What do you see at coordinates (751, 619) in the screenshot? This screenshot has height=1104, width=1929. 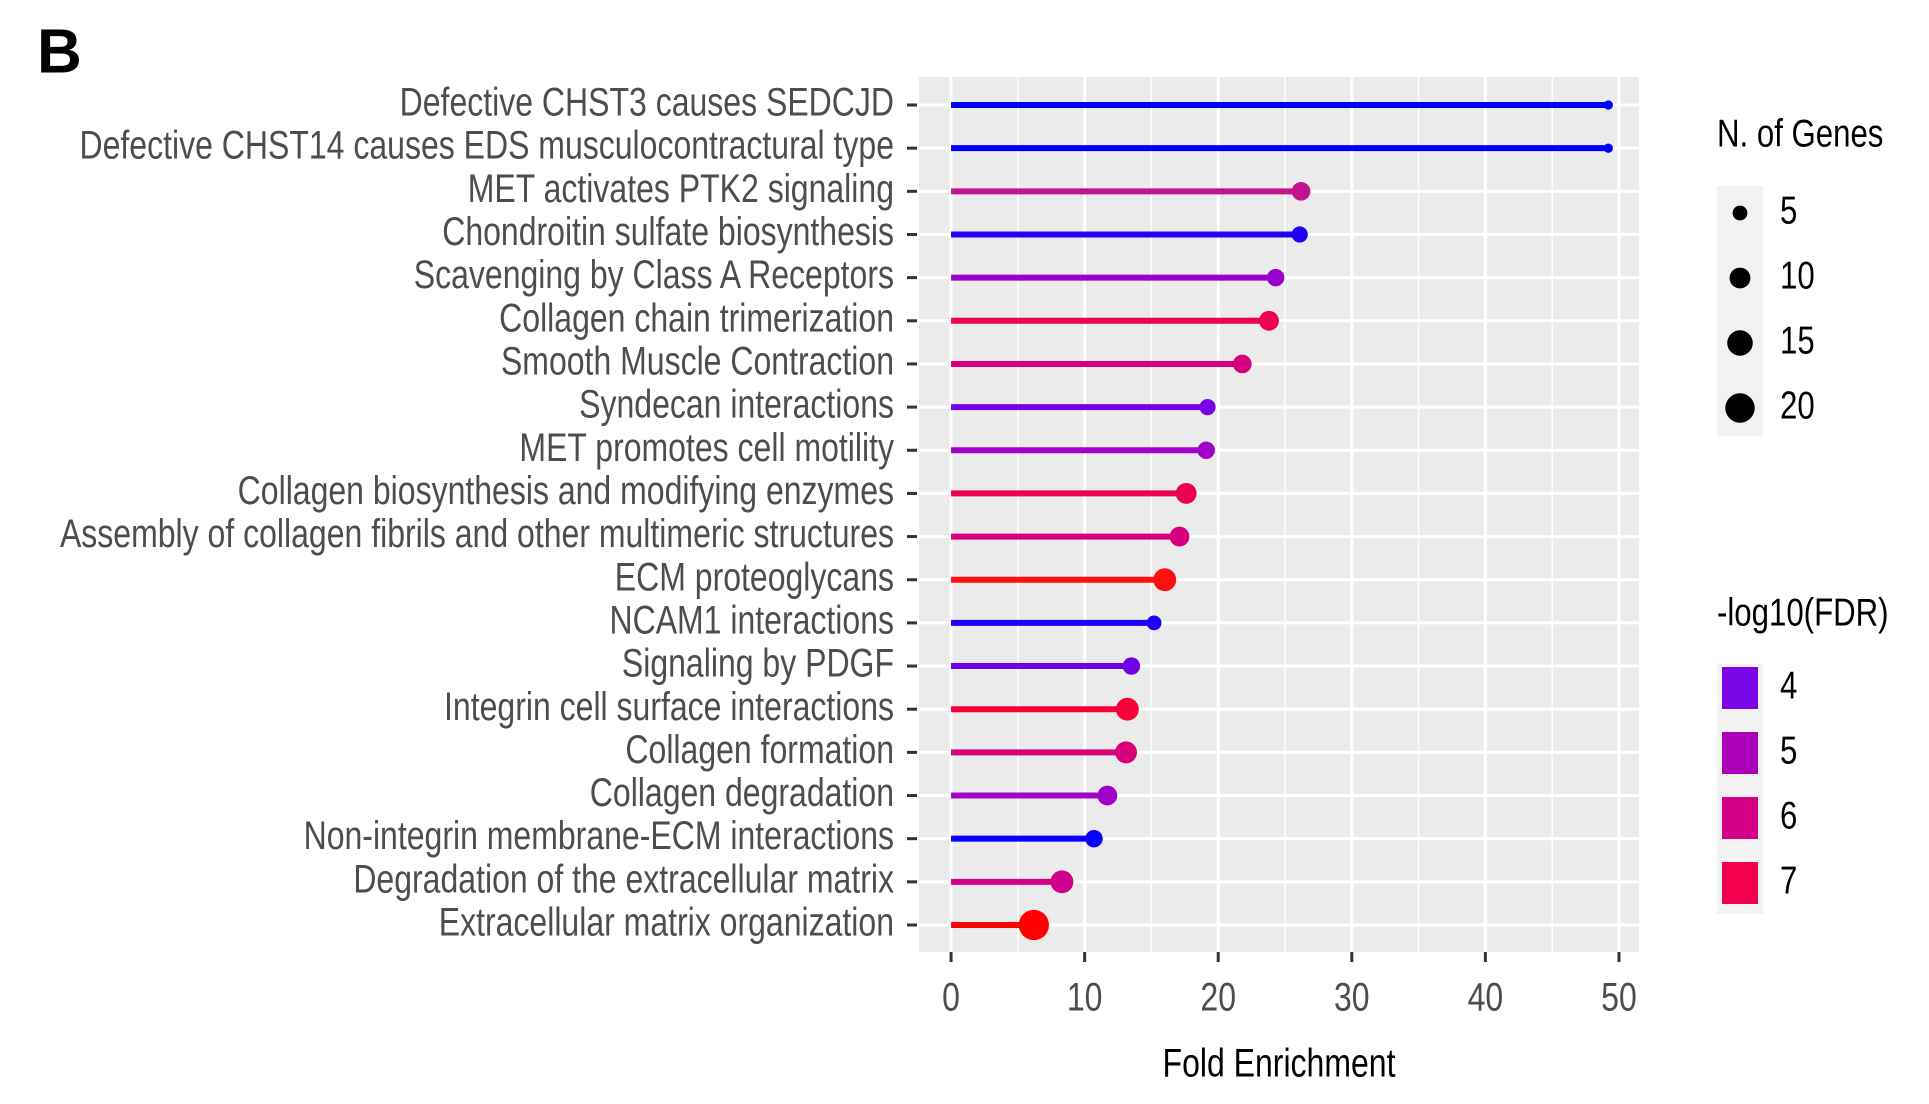 I see `y-tick-label: NCAM1 interactions` at bounding box center [751, 619].